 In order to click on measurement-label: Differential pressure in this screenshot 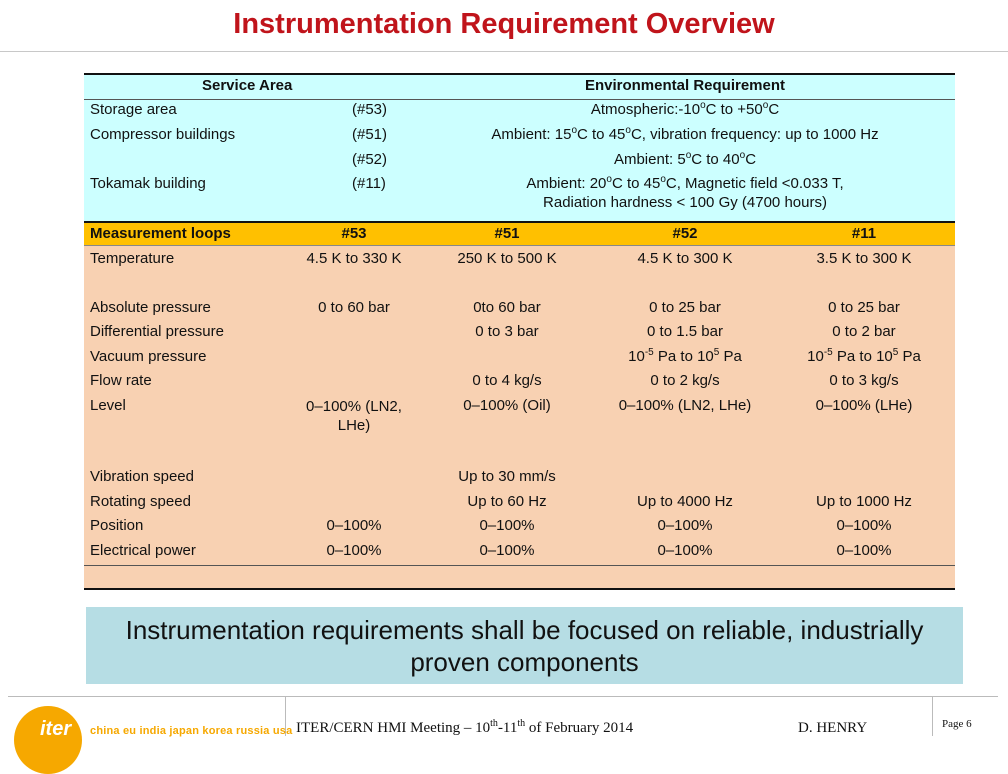, I will do `click(157, 331)`.